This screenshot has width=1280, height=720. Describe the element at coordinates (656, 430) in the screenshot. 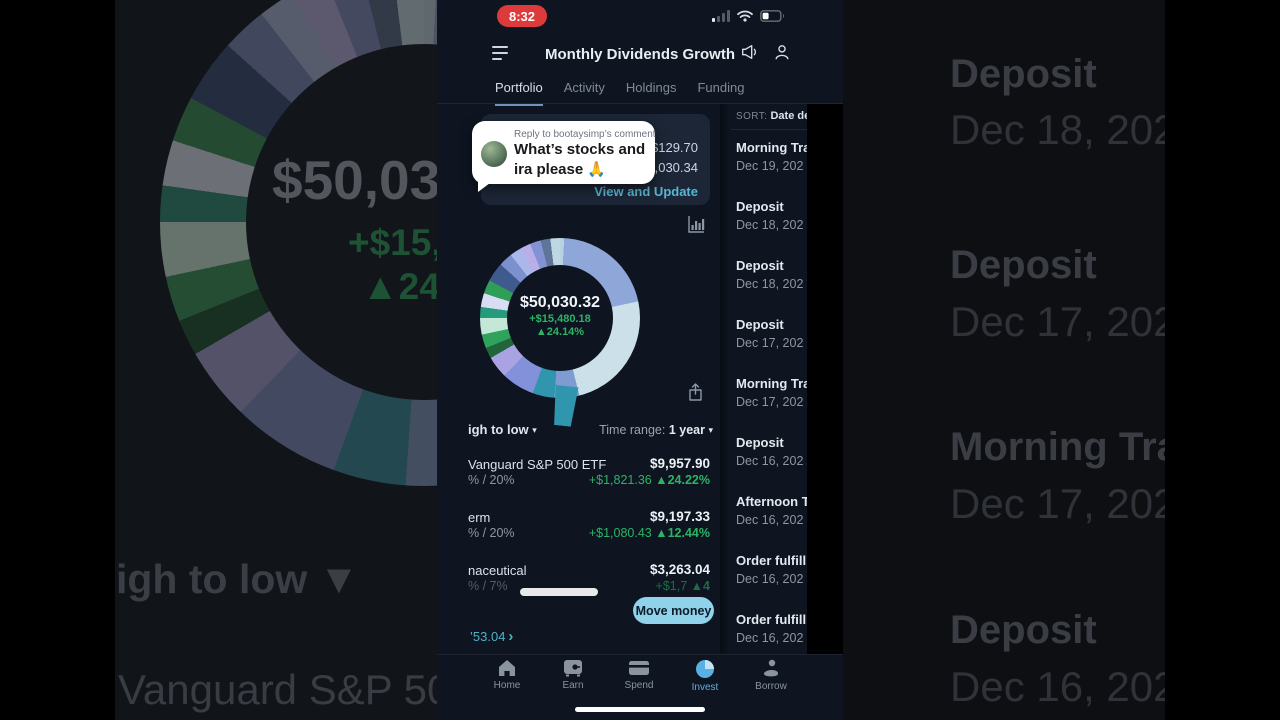

I see `time-range-dropdown: Time range: 1 year ▾` at that location.